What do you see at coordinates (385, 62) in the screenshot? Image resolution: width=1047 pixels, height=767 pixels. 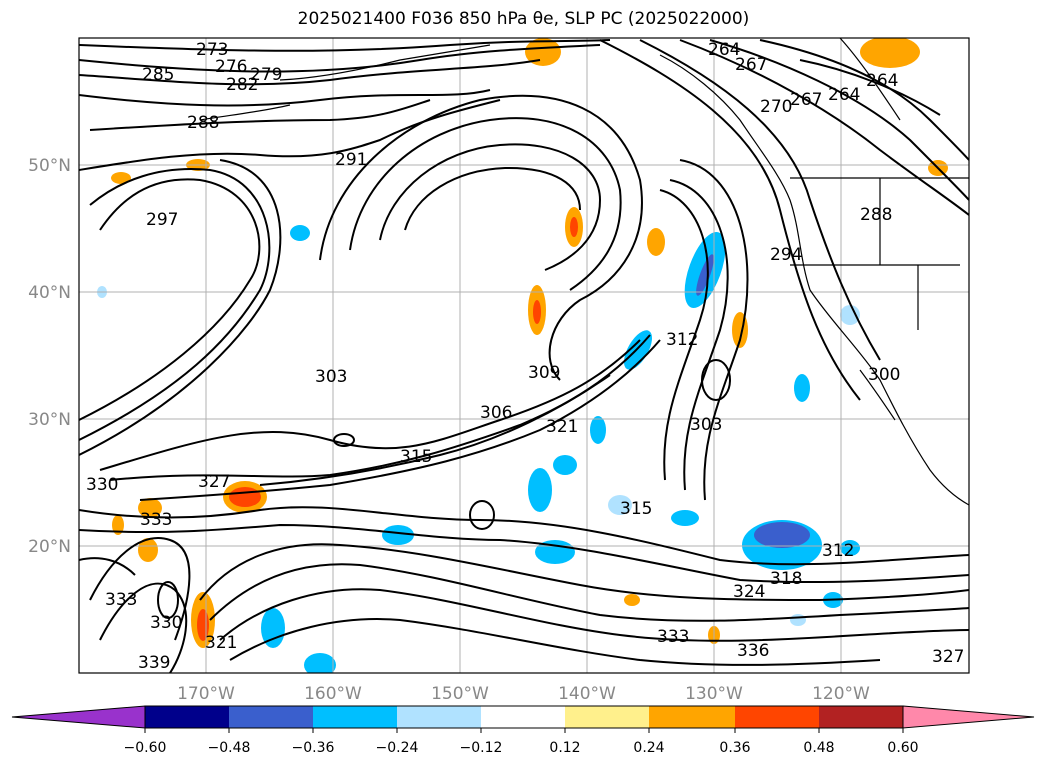 I see `coastline-alaska` at bounding box center [385, 62].